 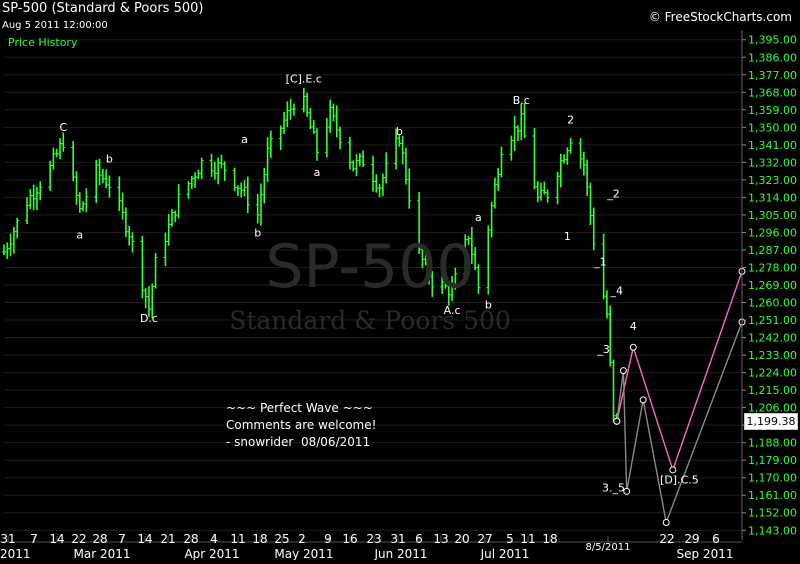 What do you see at coordinates (772, 267) in the screenshot?
I see `price-tick-label: 1,278.00` at bounding box center [772, 267].